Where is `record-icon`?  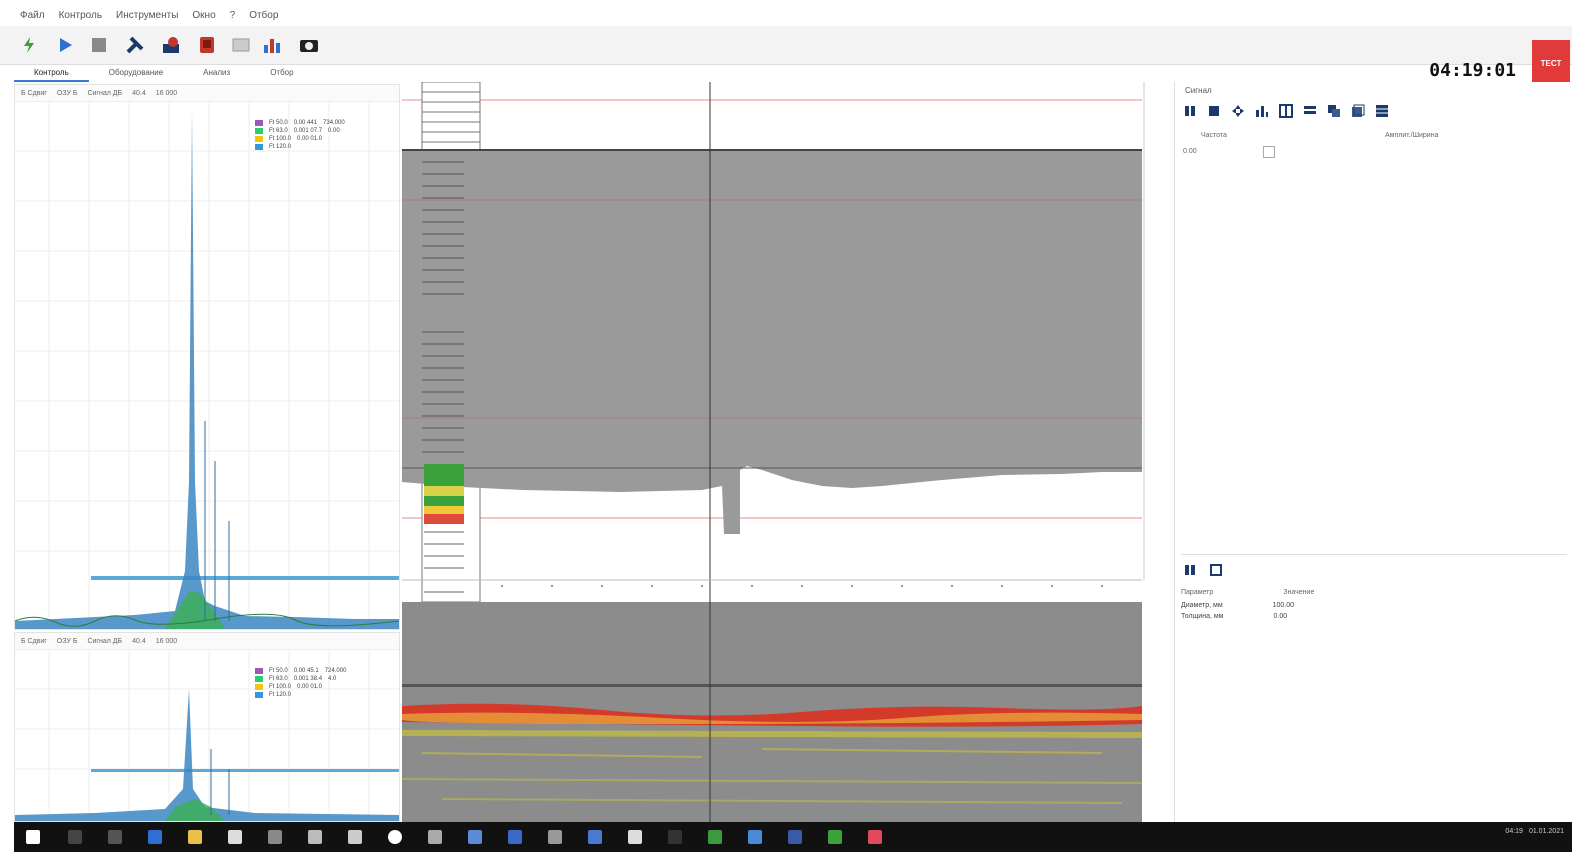 record-icon is located at coordinates (207, 45).